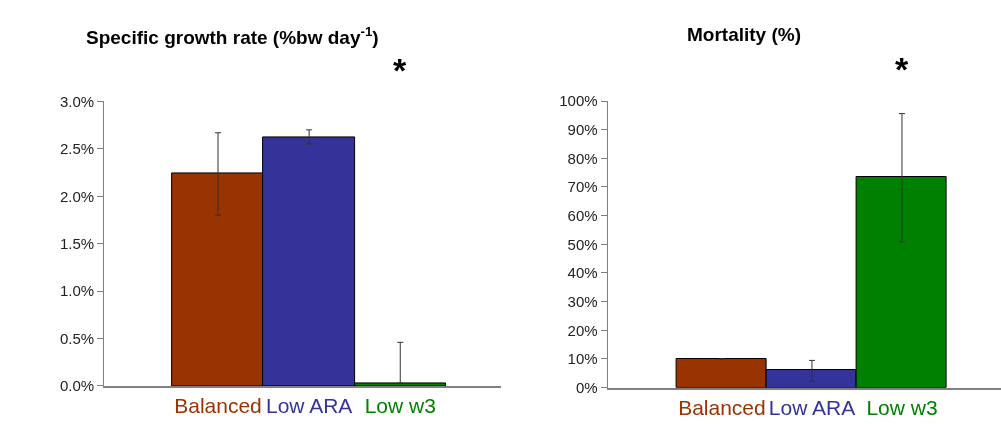 Image resolution: width=1001 pixels, height=441 pixels. I want to click on y-tick-label: 0.0%, so click(77, 386).